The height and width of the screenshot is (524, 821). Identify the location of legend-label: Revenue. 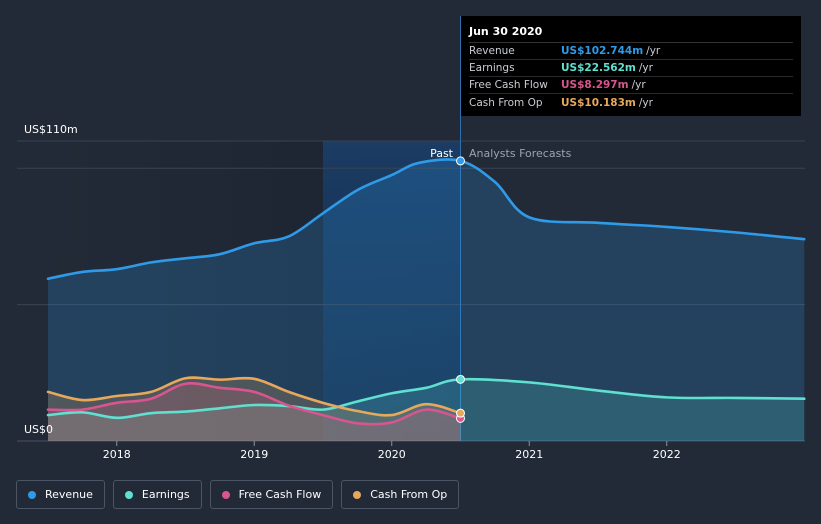
(69, 494).